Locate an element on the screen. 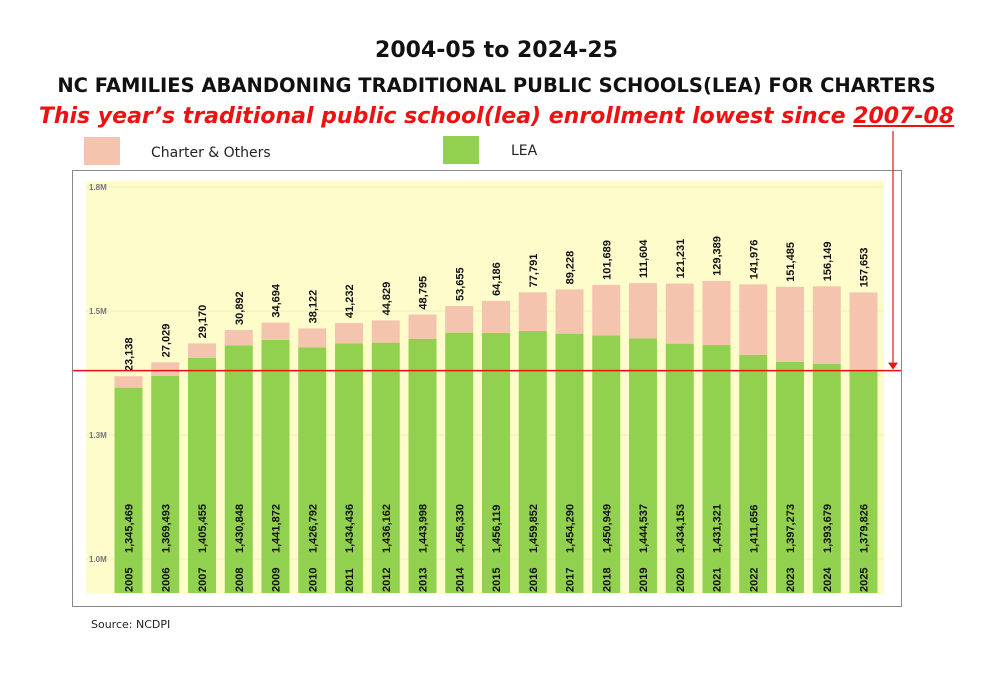  lea-value-label: 1,441,872 is located at coordinates (277, 528).